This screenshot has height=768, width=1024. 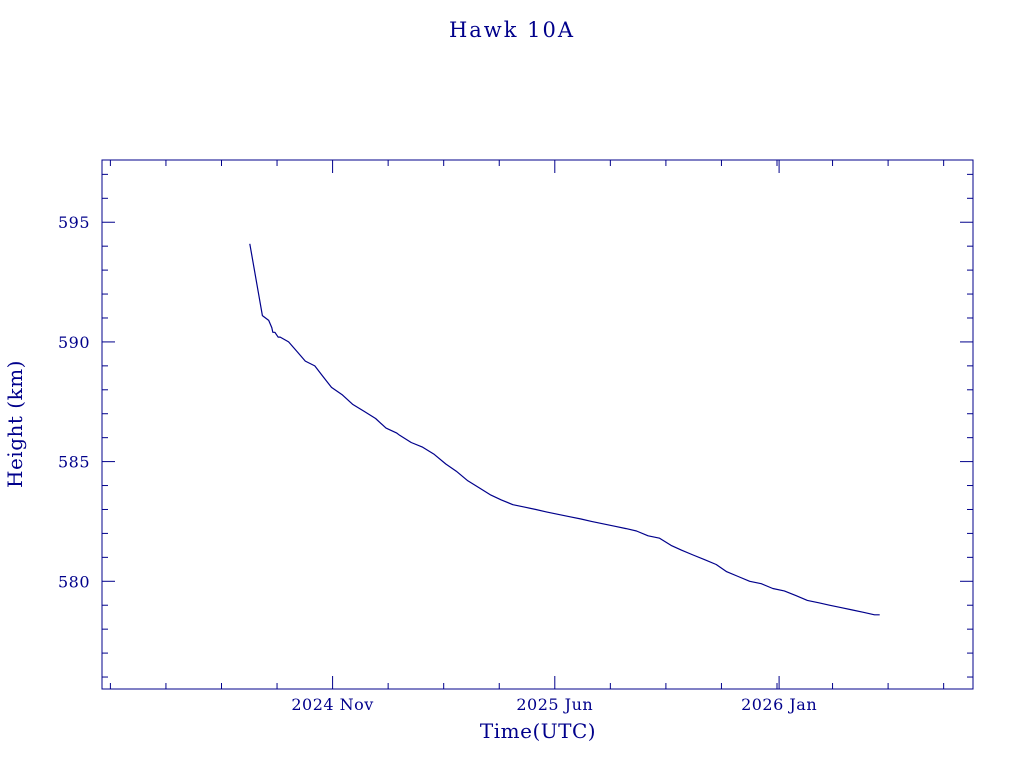 What do you see at coordinates (74, 581) in the screenshot?
I see `y-tick-label: 580` at bounding box center [74, 581].